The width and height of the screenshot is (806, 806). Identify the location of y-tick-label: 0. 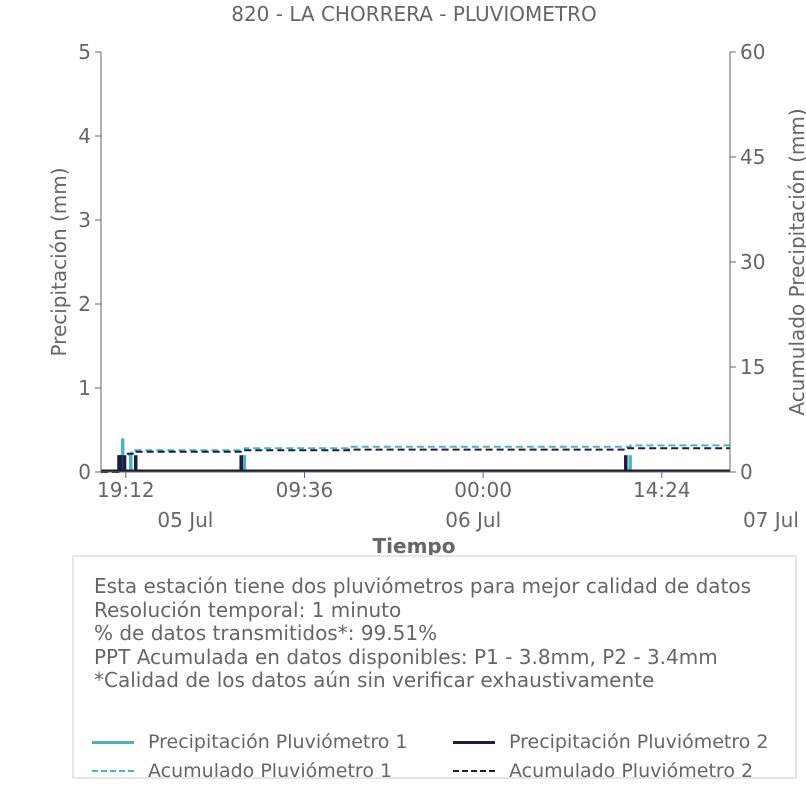
(84, 472).